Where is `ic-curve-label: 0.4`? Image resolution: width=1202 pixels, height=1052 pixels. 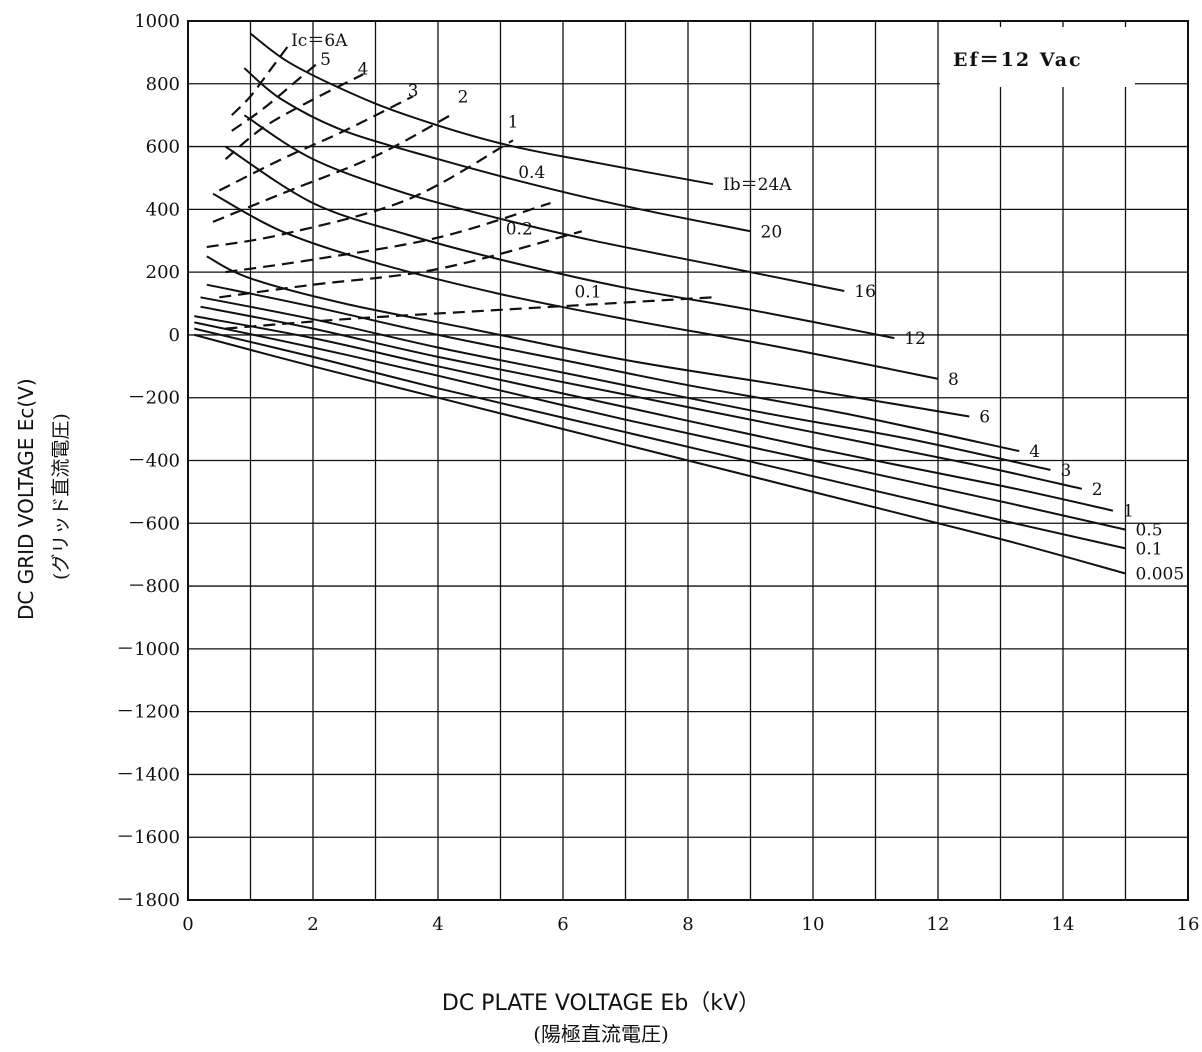 ic-curve-label: 0.4 is located at coordinates (531, 173).